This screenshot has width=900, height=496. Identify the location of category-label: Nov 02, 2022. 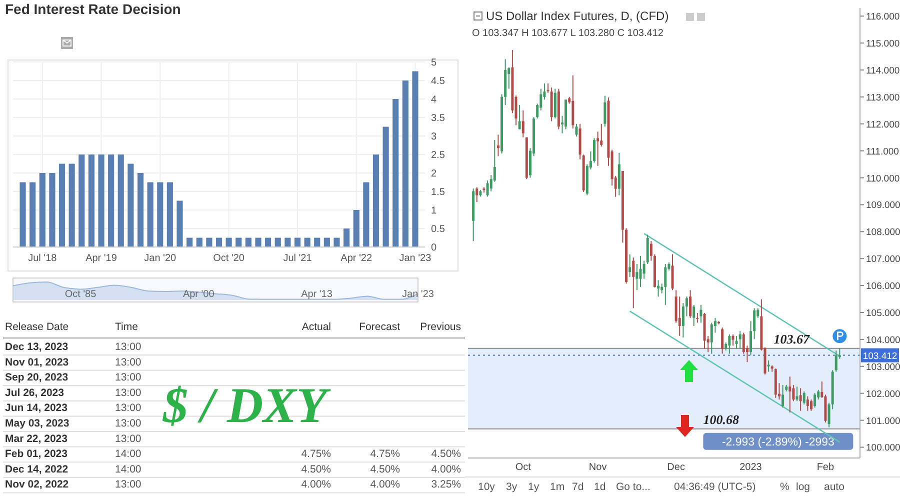
(37, 484).